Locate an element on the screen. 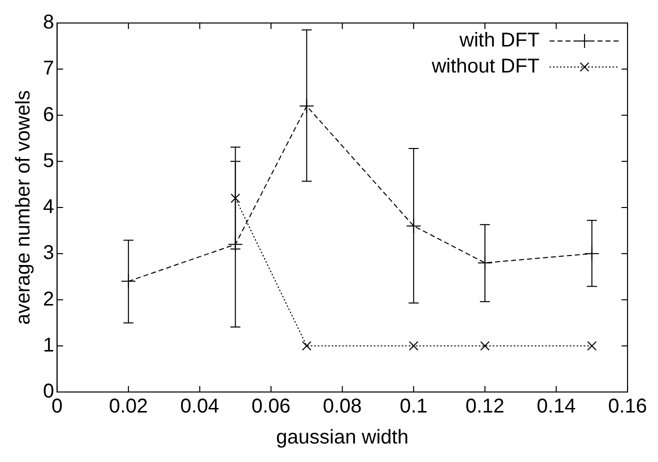 This screenshot has height=462, width=658. x-tick-label: 0.14 is located at coordinates (556, 407).